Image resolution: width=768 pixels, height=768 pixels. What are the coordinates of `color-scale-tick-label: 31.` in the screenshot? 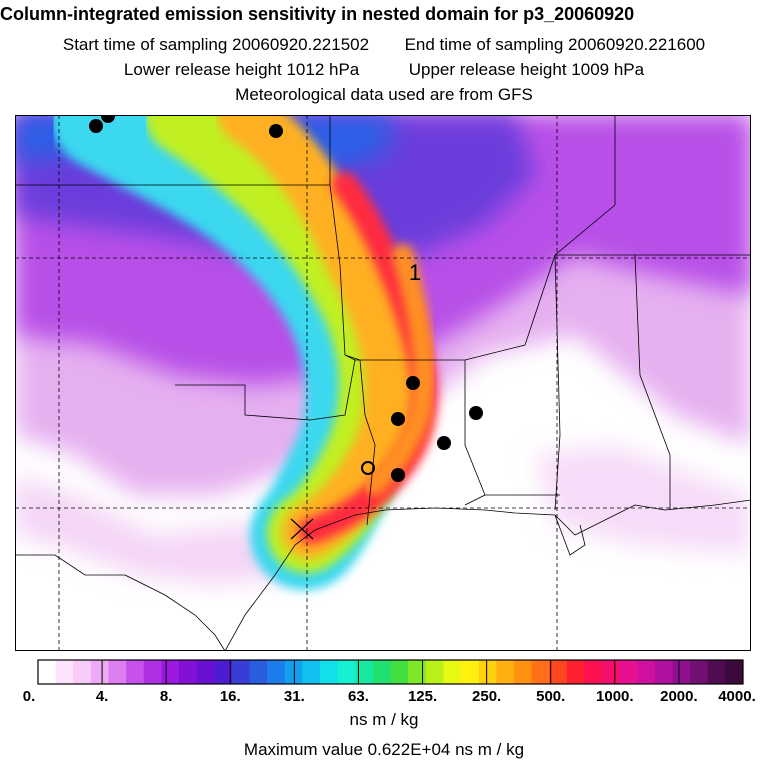 It's located at (294, 696).